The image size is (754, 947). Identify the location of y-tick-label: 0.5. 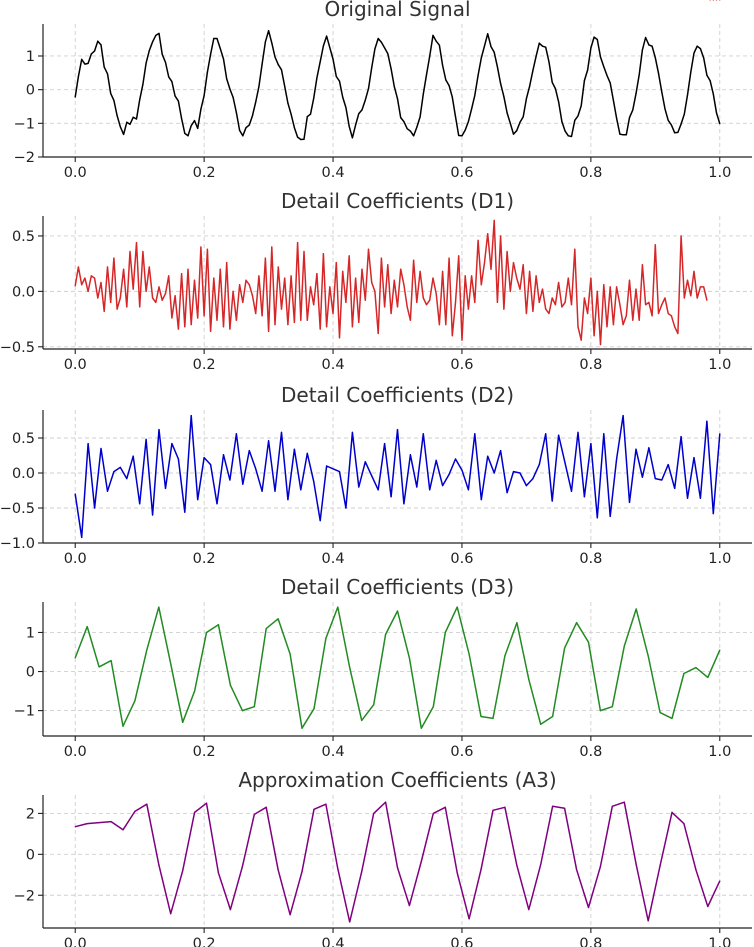
(23, 439).